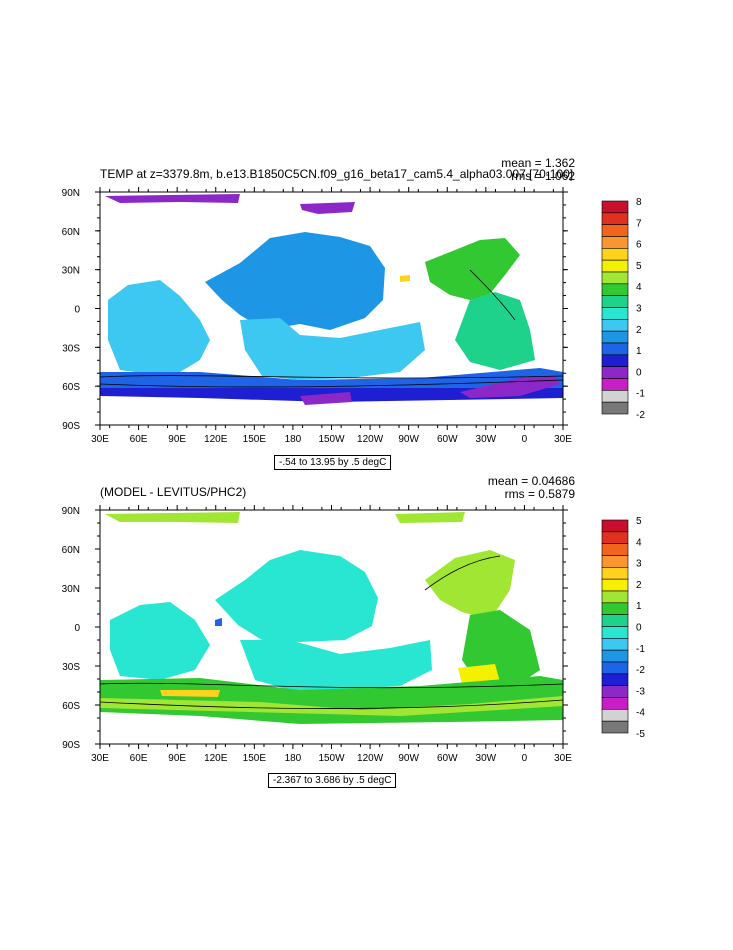 Image resolution: width=733 pixels, height=950 pixels. What do you see at coordinates (77, 310) in the screenshot?
I see `y-tick-label: 0` at bounding box center [77, 310].